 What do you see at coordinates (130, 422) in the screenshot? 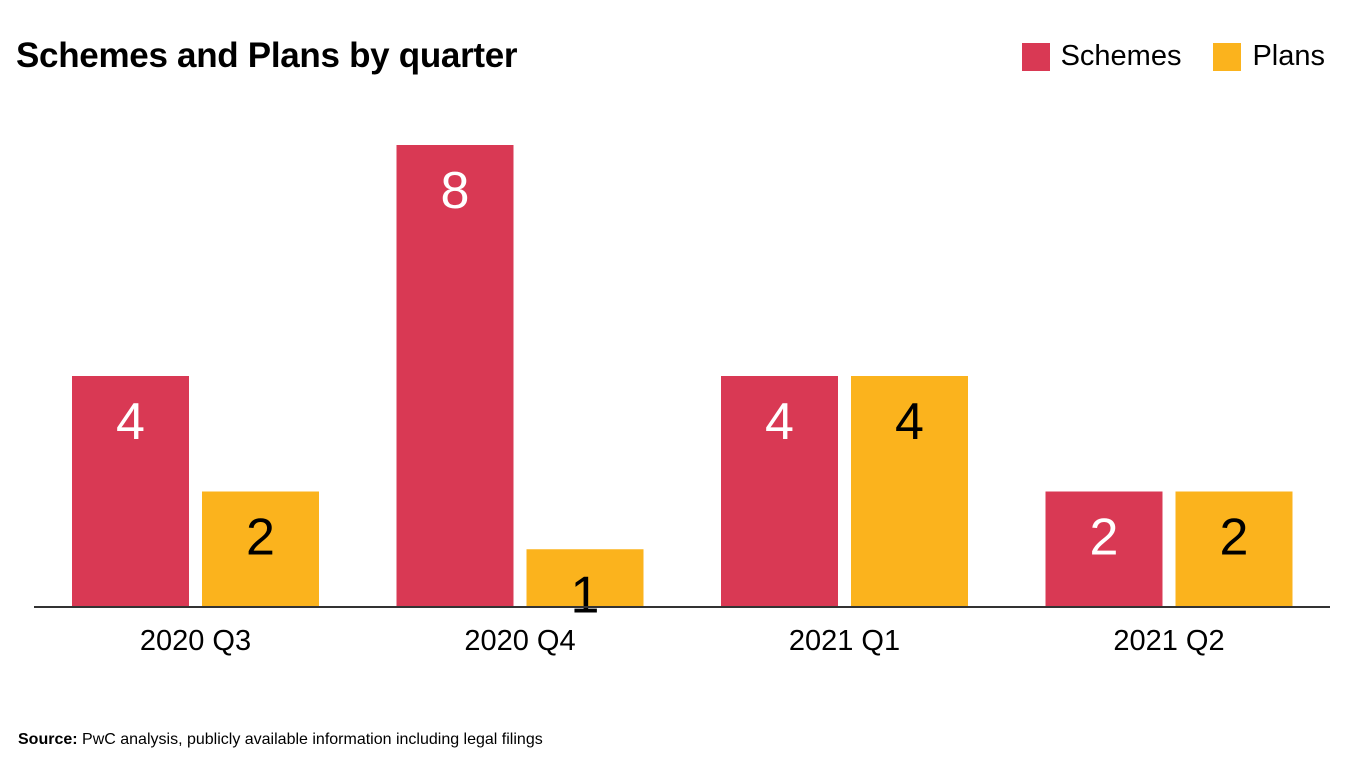
I see `data-label-schemes-2020-q3: 4` at bounding box center [130, 422].